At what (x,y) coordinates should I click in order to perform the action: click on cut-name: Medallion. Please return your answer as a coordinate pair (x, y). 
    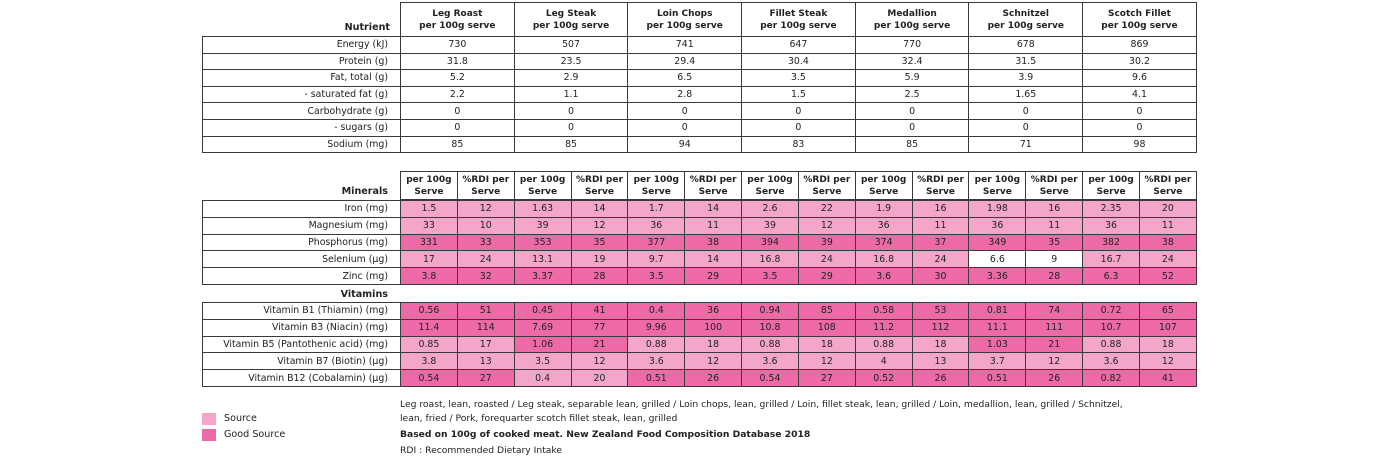
    Looking at the image, I should click on (912, 13).